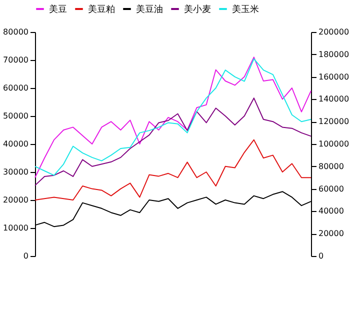 The height and width of the screenshot is (322, 351). What do you see at coordinates (58, 9) in the screenshot?
I see `legend-label: 美豆` at bounding box center [58, 9].